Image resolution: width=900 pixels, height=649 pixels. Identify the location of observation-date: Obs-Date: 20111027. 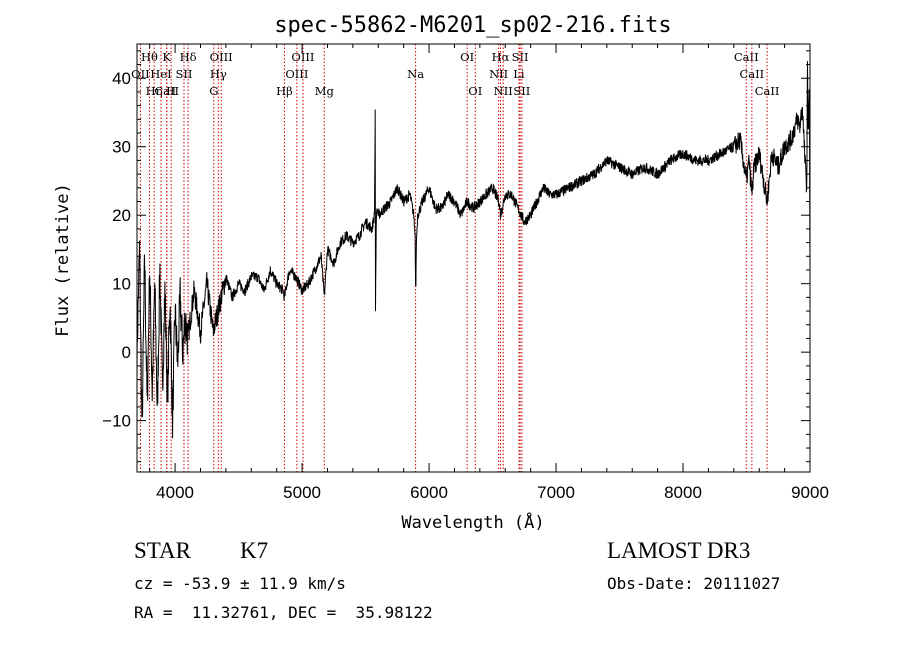
(694, 583).